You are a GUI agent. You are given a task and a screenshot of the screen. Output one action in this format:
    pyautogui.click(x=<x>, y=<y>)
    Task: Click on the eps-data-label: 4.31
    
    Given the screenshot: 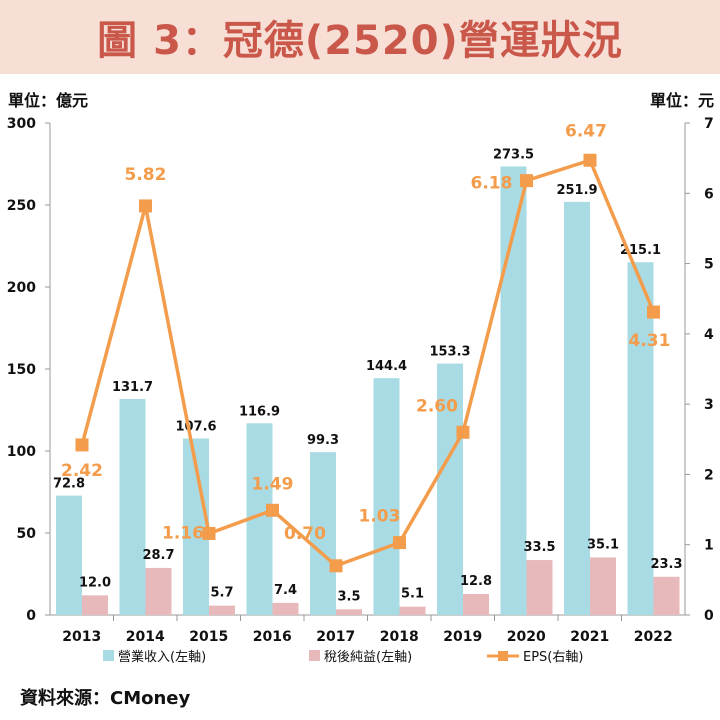 What is the action you would take?
    pyautogui.click(x=650, y=341)
    